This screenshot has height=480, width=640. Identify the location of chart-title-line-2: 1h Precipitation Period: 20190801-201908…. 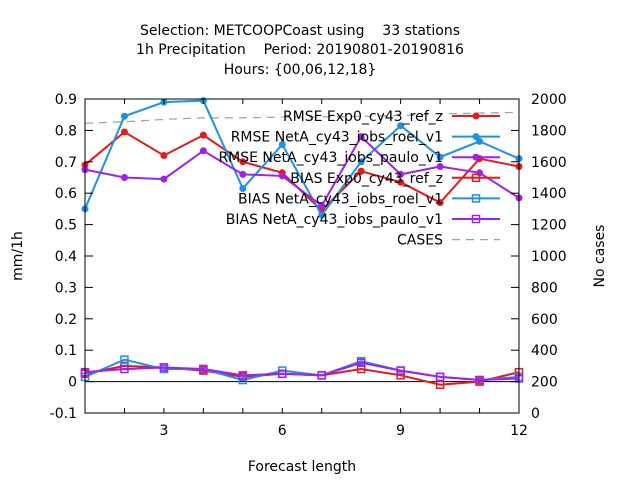
(300, 50).